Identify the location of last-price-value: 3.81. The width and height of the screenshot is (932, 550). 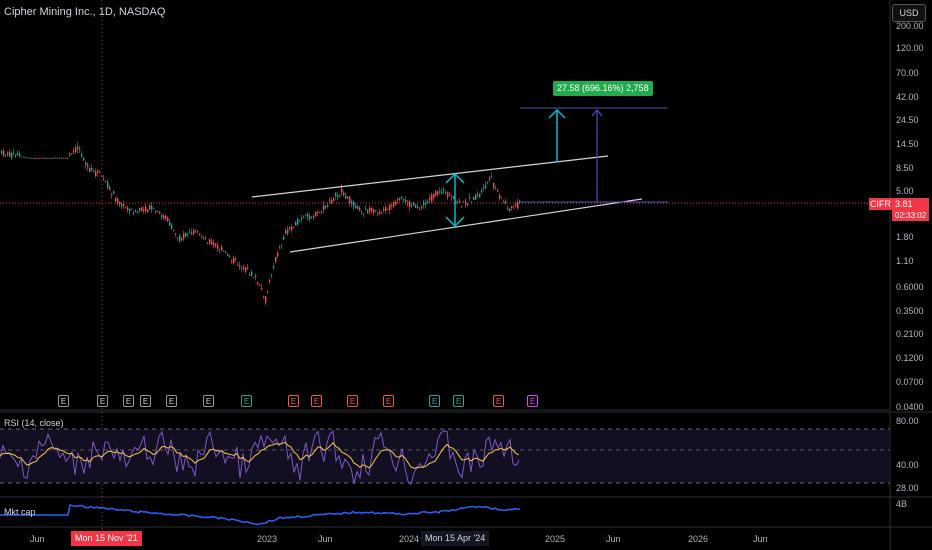
(910, 204).